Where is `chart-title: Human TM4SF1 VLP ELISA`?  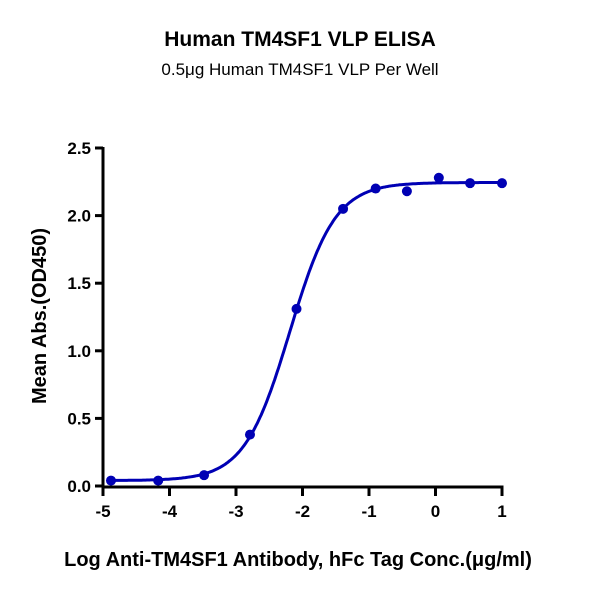 chart-title: Human TM4SF1 VLP ELISA is located at coordinates (300, 39).